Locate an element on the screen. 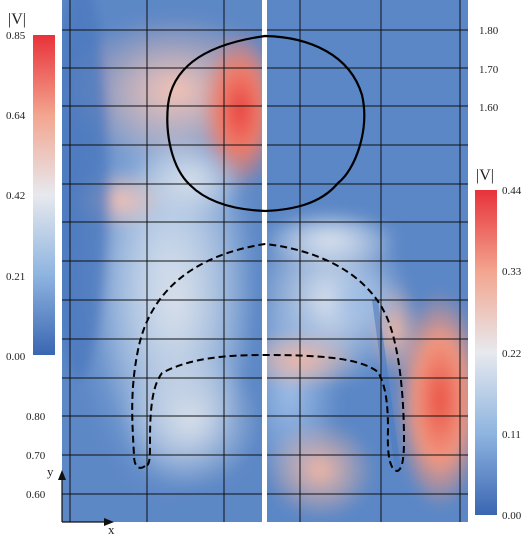  left-colorbar-tick-000: 0.00 is located at coordinates (16, 357).